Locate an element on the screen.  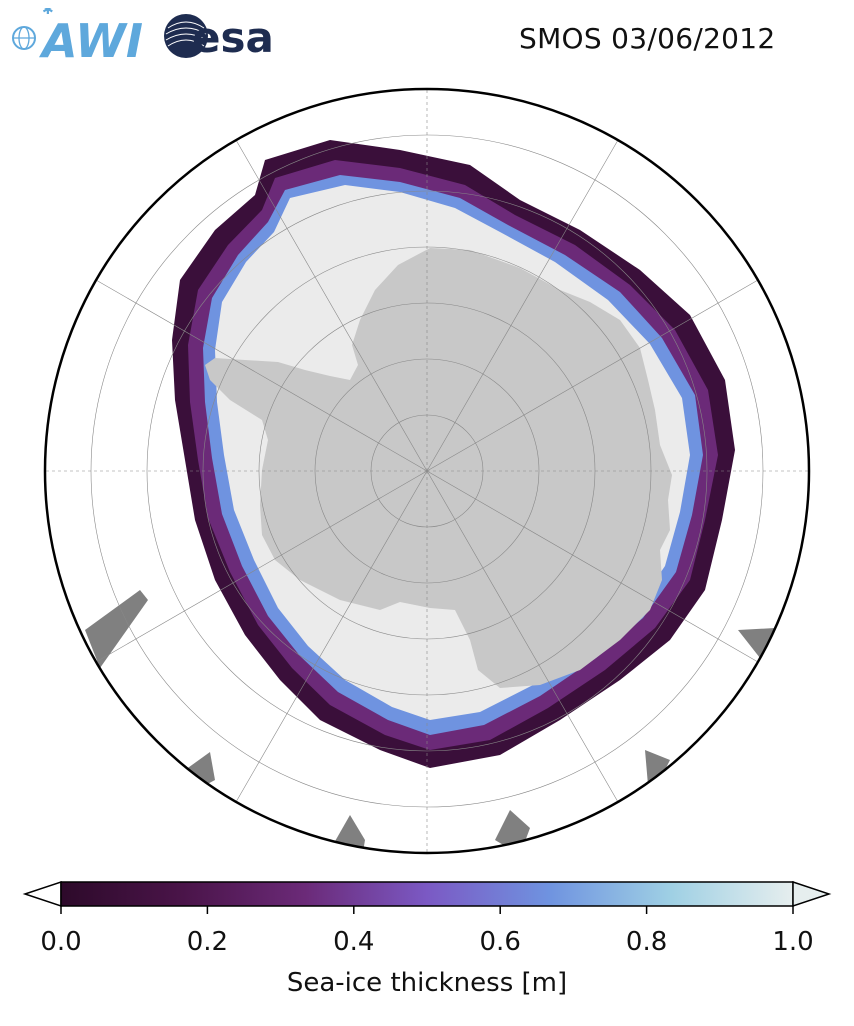
esa-logo: esa is located at coordinates (219, 37).